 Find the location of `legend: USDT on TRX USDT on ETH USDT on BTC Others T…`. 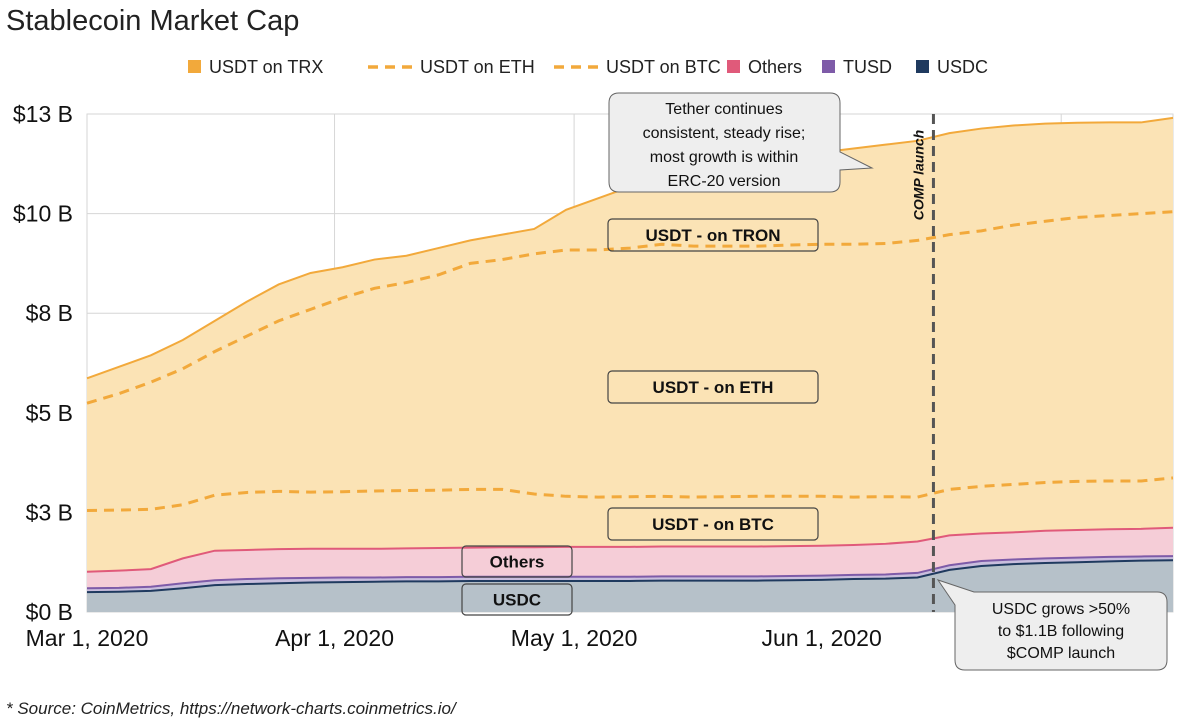

legend: USDT on TRX USDT on ETH USDT on BTC Others T… is located at coordinates (588, 67).